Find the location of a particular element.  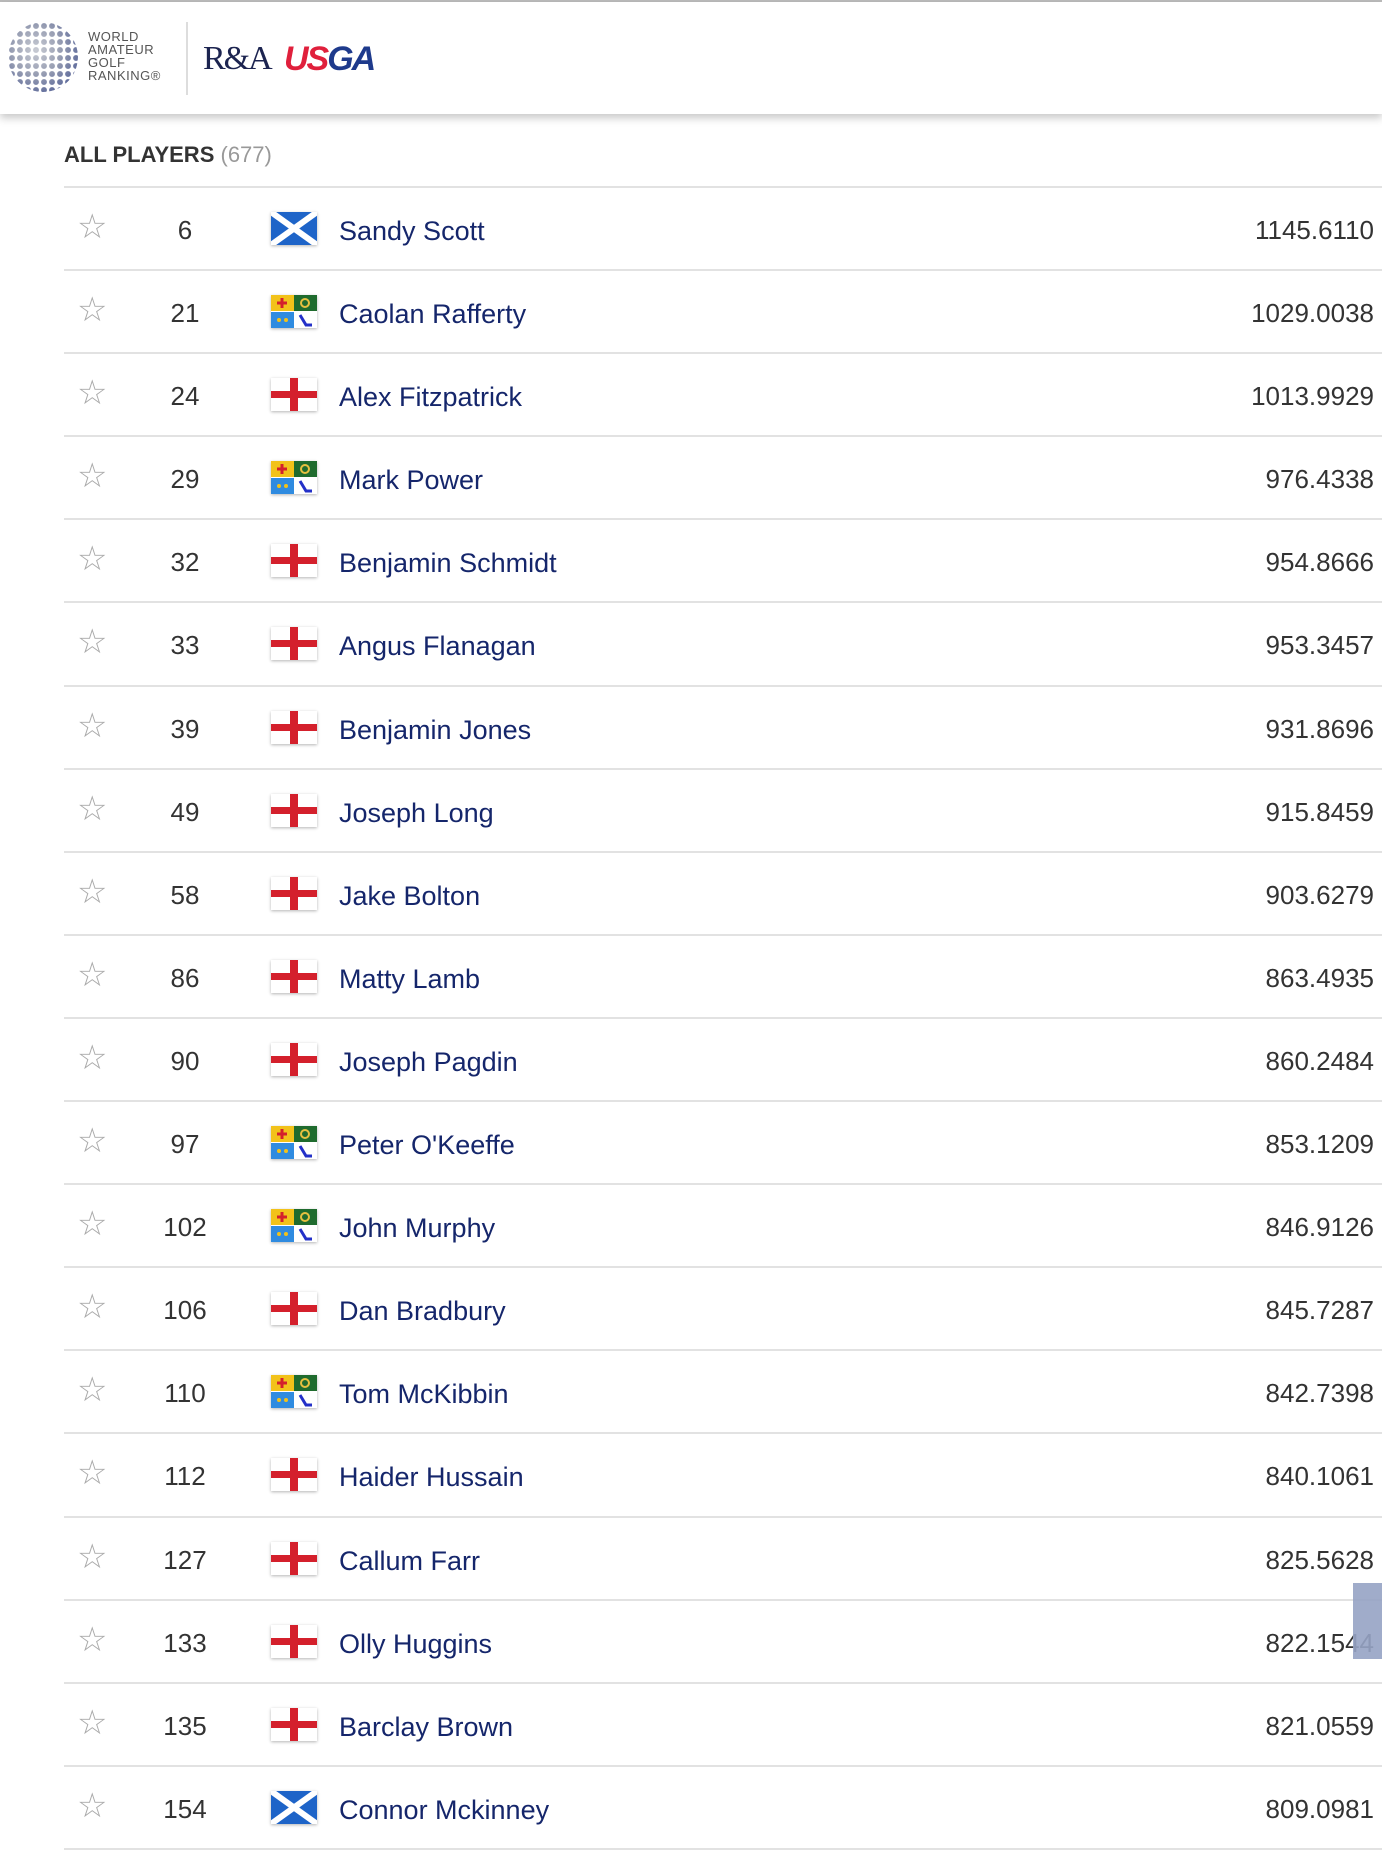

player-rank: 97 is located at coordinates (185, 1144).